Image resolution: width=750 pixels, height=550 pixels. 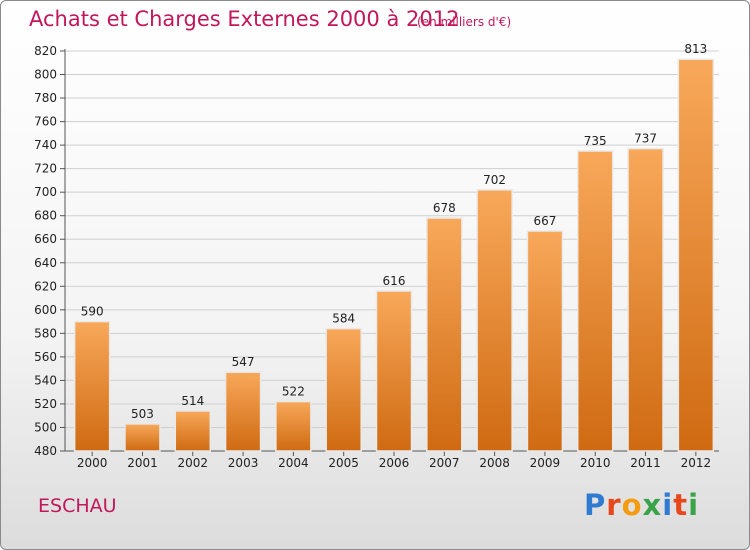 I want to click on x-tick-label: 2008, so click(x=494, y=463).